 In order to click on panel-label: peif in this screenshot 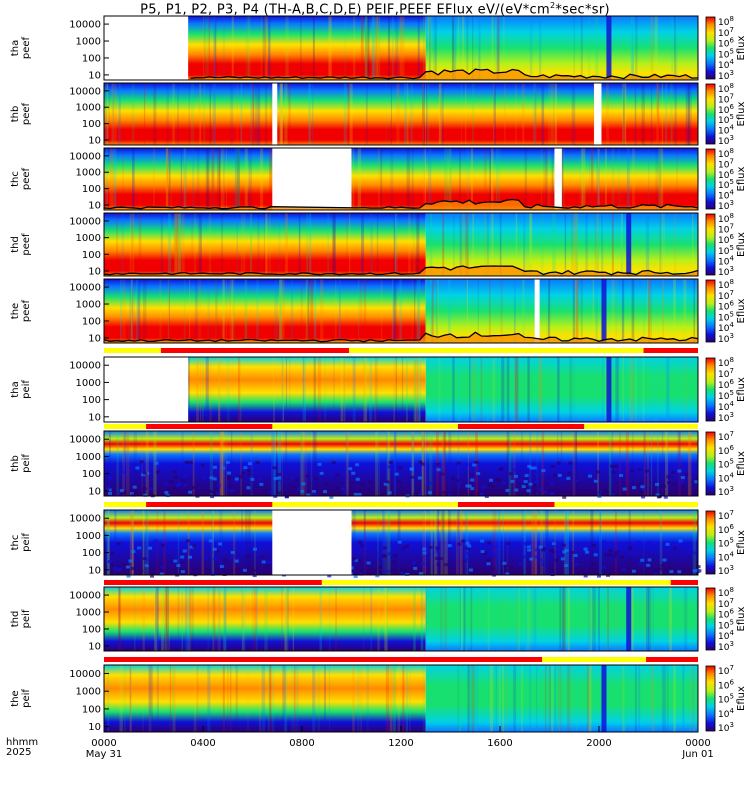, I will do `click(26, 463)`.